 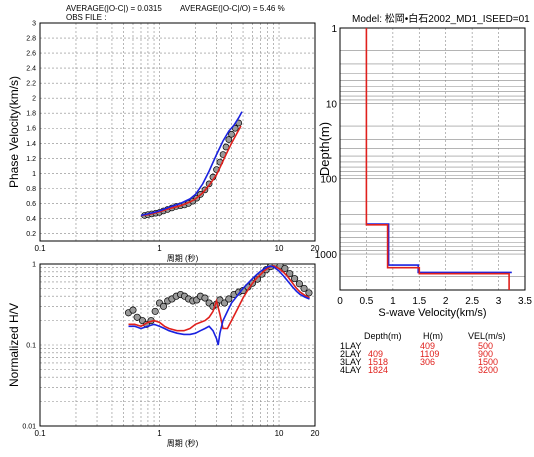 What do you see at coordinates (351, 370) in the screenshot?
I see `layer-label: 4LAY` at bounding box center [351, 370].